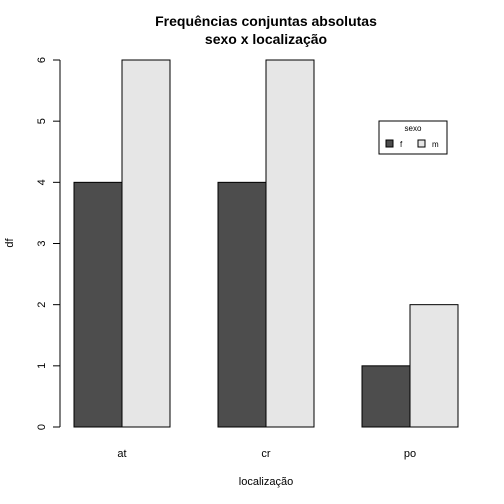  I want to click on x-axis-label: localização, so click(266, 482).